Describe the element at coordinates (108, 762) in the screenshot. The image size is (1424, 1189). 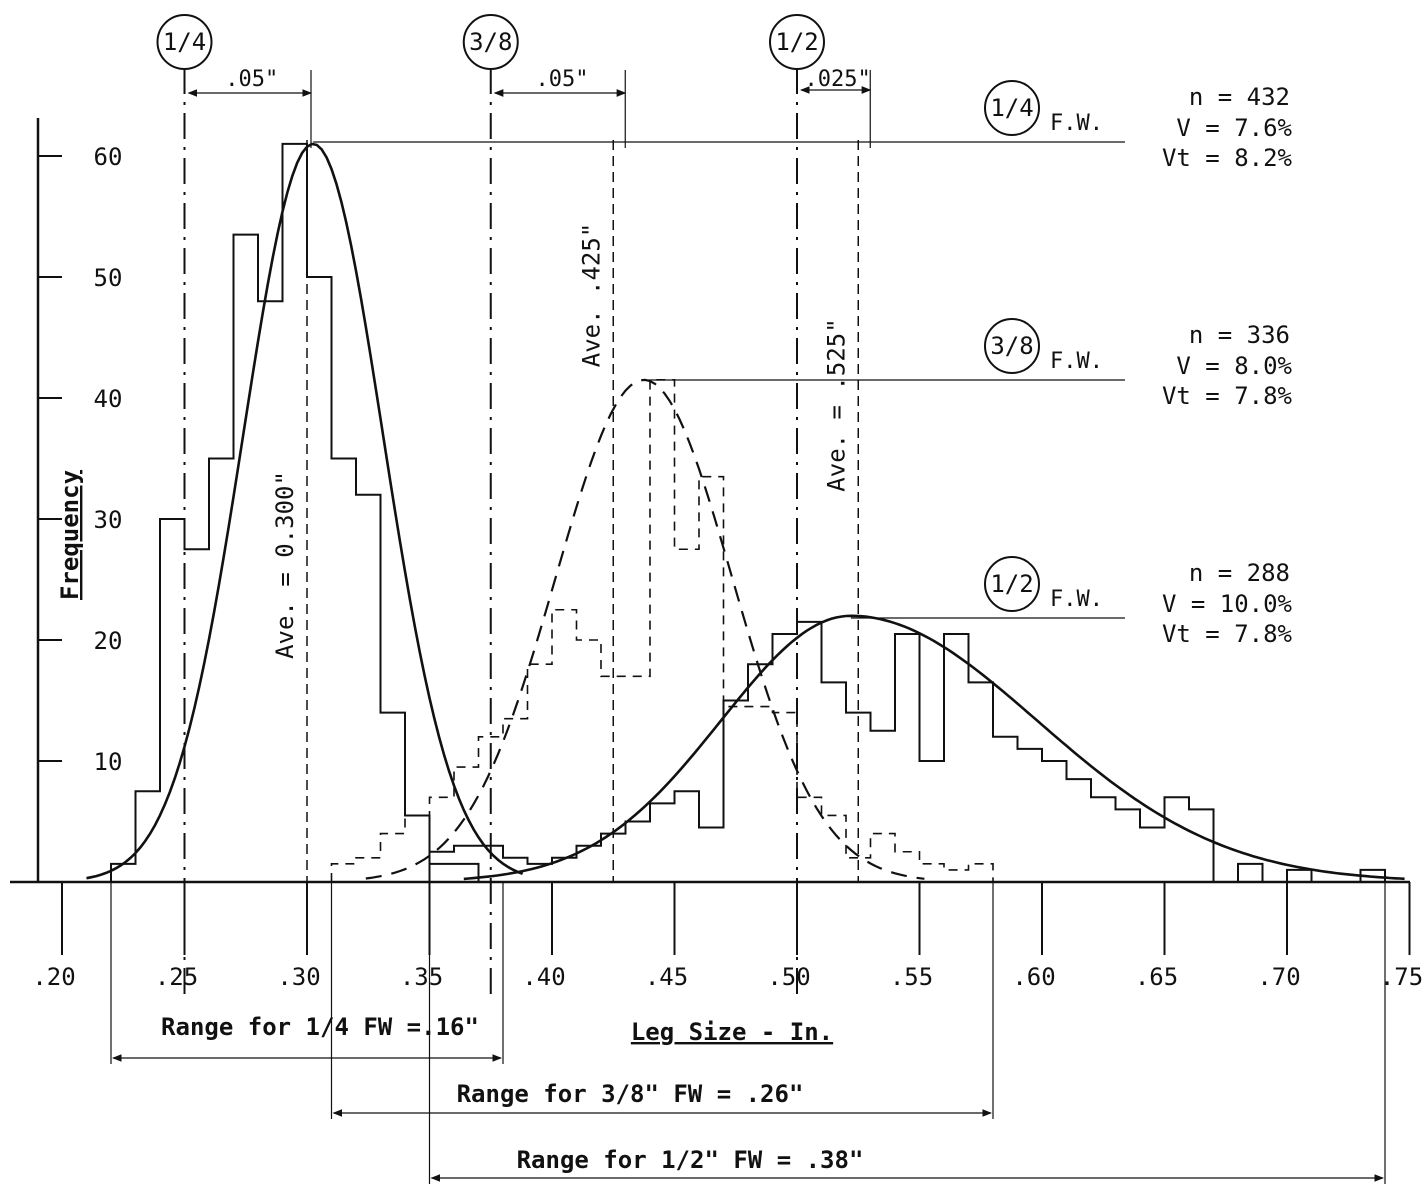
I see `y-tick-label: 10` at that location.